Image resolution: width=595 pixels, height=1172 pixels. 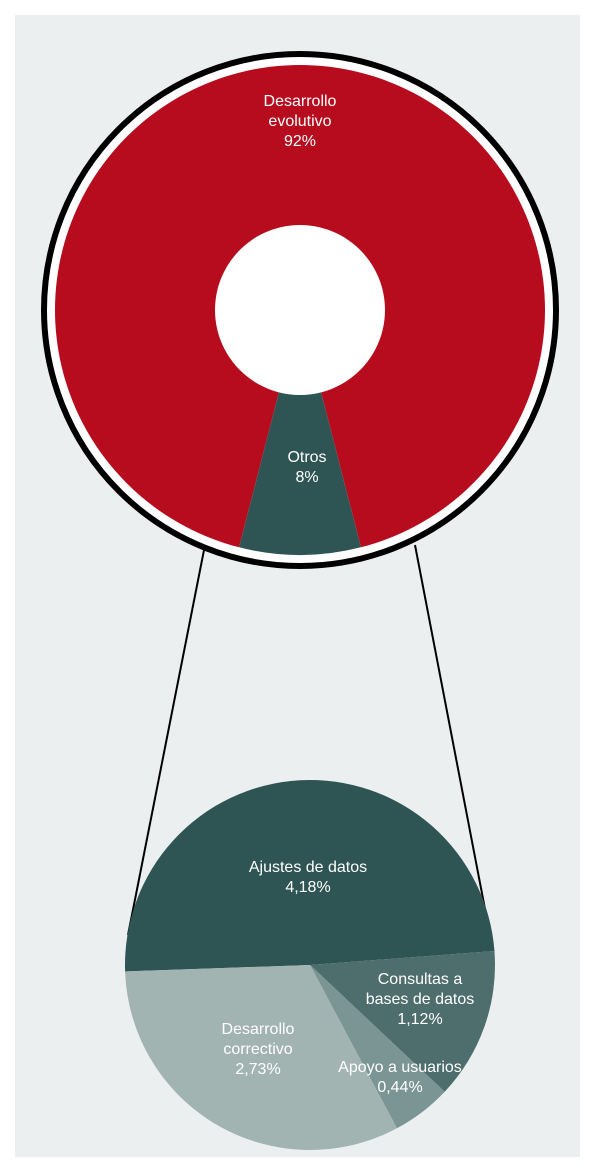 I want to click on slice-label: Ajustes de datos 4,18%, so click(x=308, y=878).